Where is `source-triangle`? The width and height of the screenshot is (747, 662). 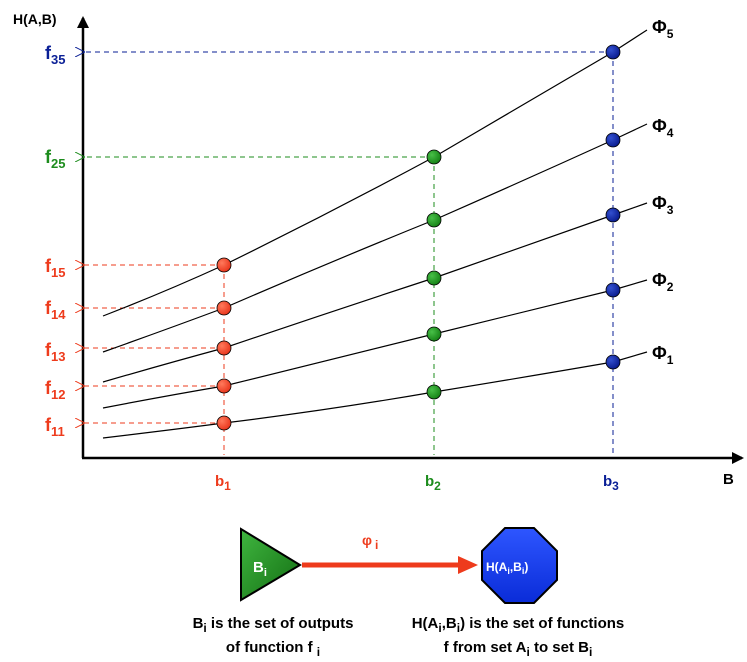 source-triangle is located at coordinates (271, 564).